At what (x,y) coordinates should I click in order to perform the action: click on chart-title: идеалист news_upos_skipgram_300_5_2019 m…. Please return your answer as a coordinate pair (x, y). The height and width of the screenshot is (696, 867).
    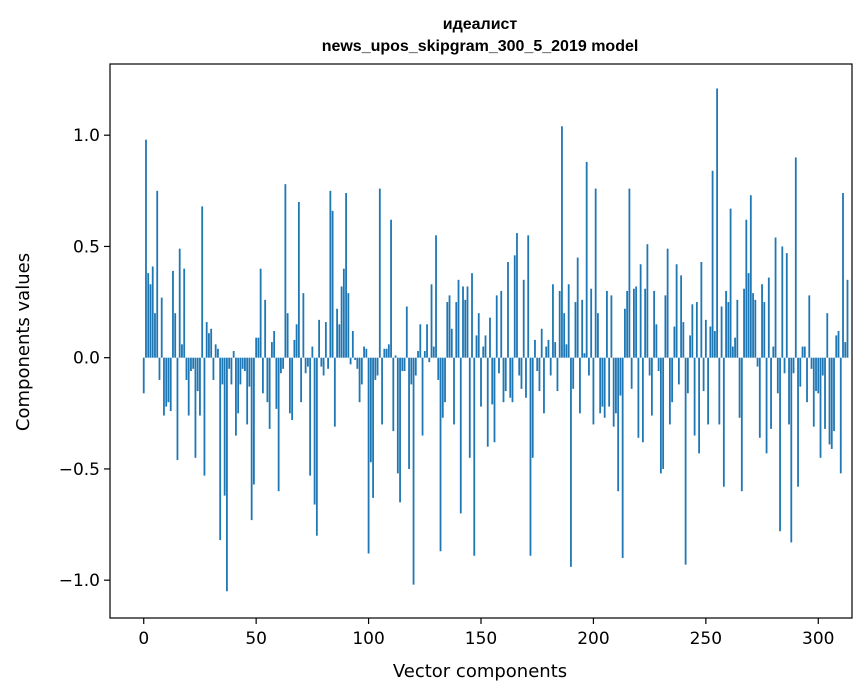
    Looking at the image, I should click on (480, 35).